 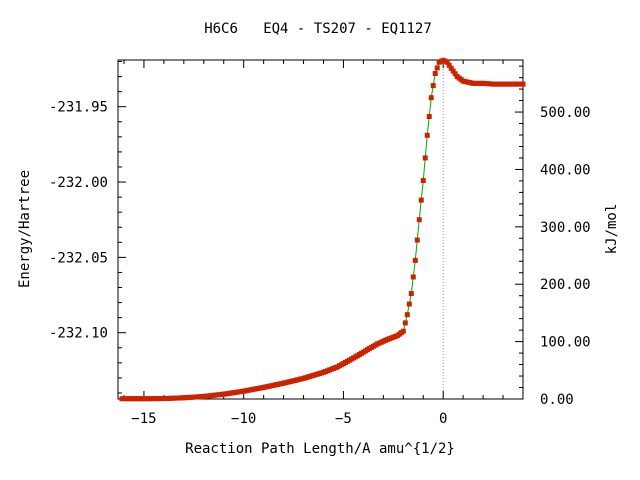 What do you see at coordinates (565, 285) in the screenshot?
I see `y2-tick-label: 200.00` at bounding box center [565, 285].